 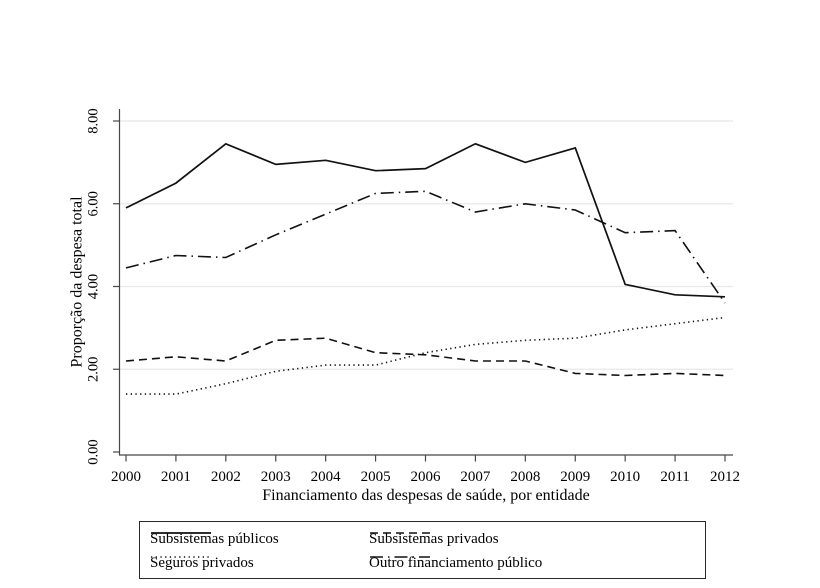 I want to click on legend-label-subsistemas-publicos: Subsistemas públicos, so click(x=214, y=539).